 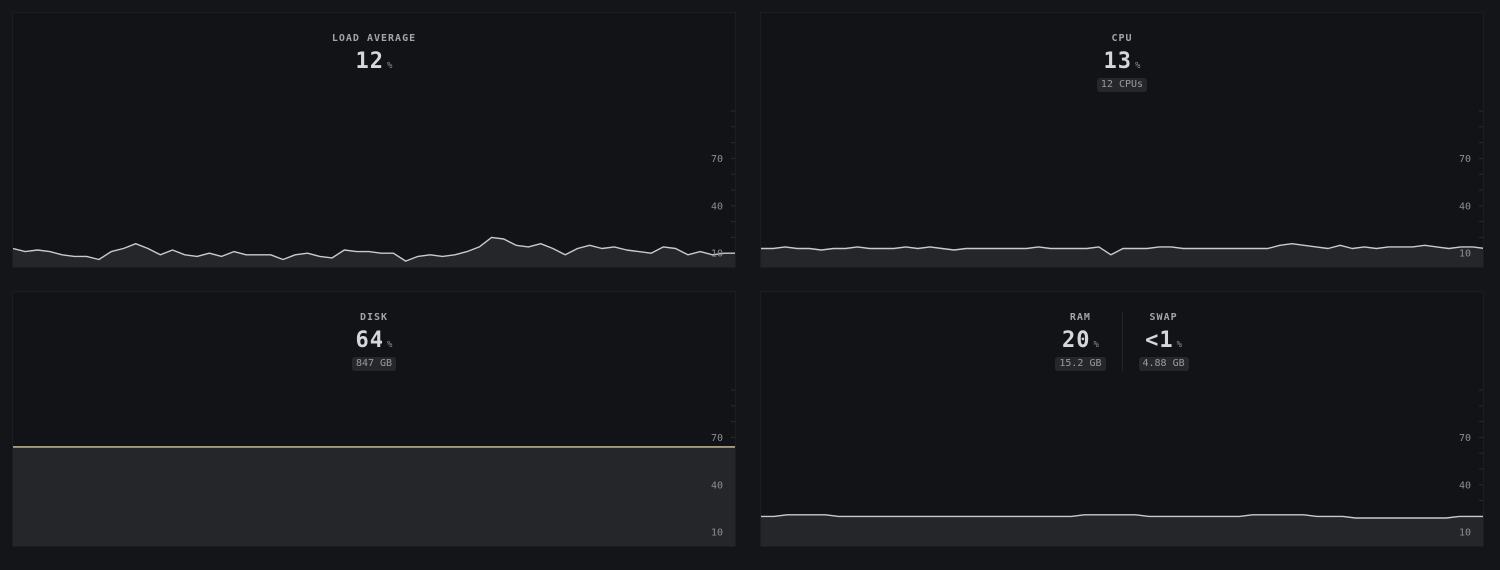 I want to click on load-average-header: LOAD AVERAGE 12 %, so click(x=374, y=53).